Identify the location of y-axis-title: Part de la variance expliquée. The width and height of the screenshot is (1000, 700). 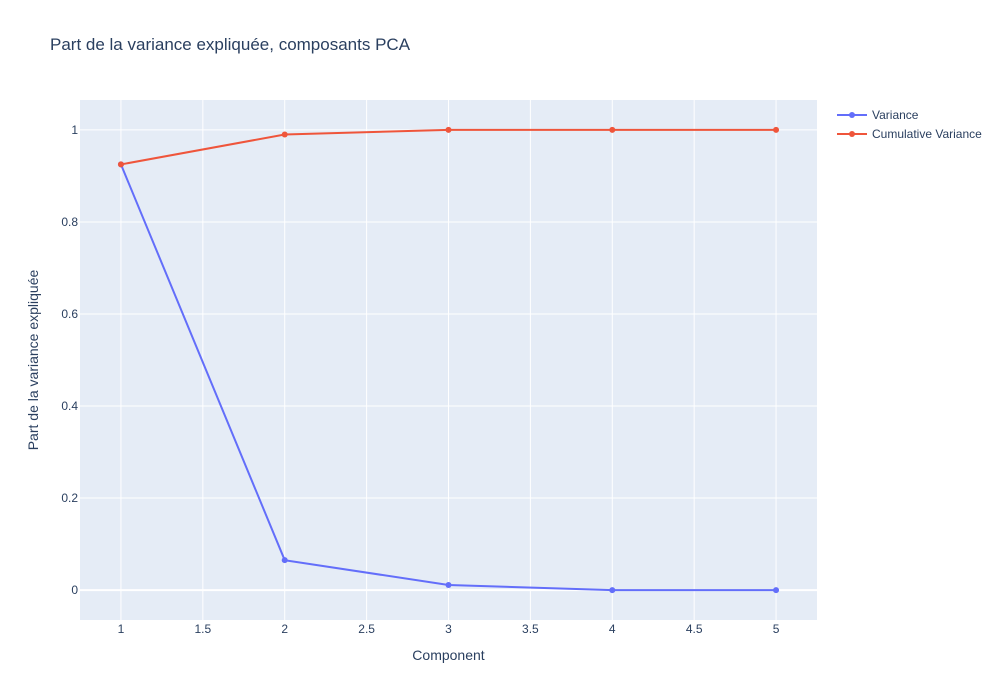
(33, 360).